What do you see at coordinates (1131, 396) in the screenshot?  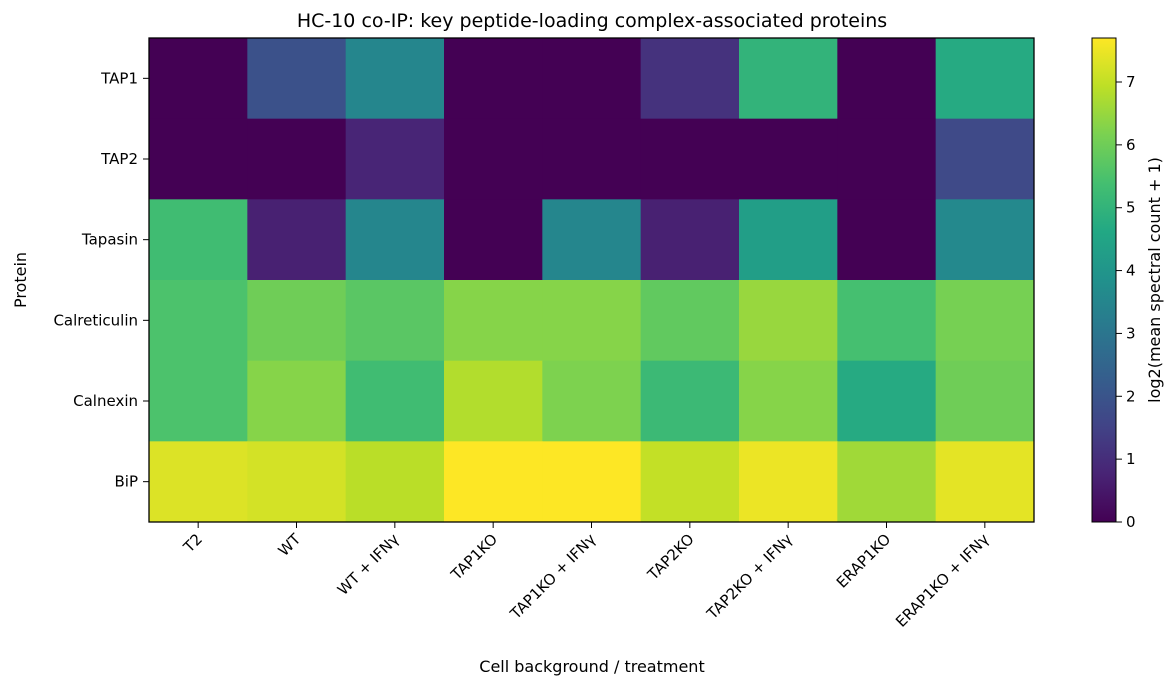 I see `colorbar-tick-label: 2` at bounding box center [1131, 396].